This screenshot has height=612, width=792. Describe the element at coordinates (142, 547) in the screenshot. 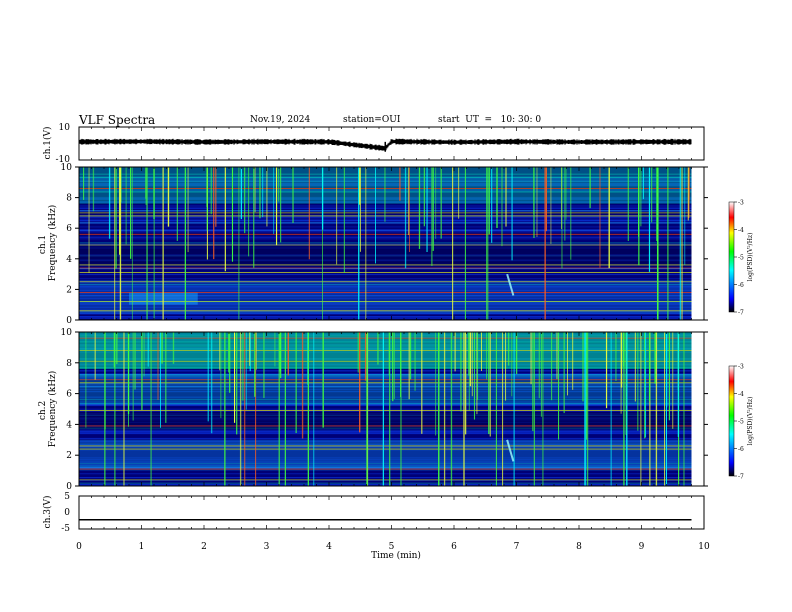

I see `time-tick-label: 1` at that location.